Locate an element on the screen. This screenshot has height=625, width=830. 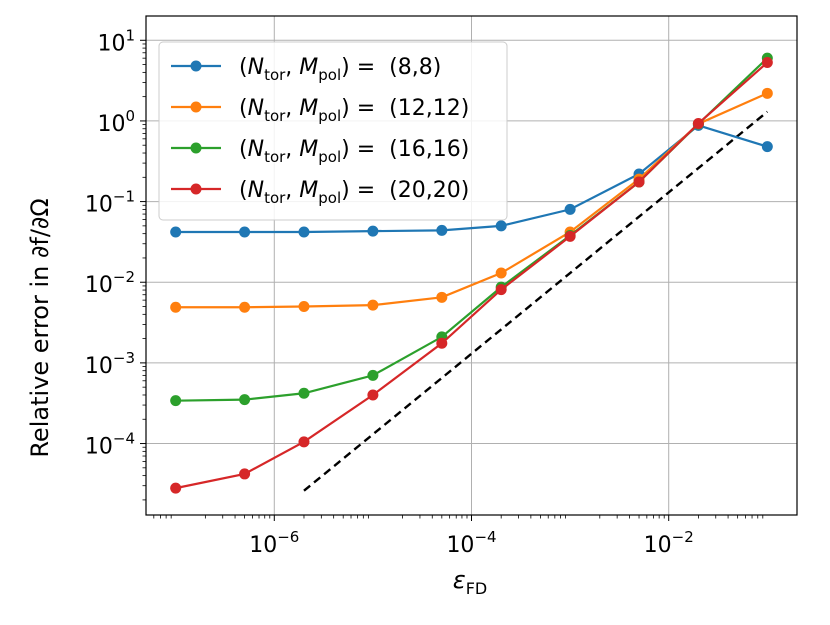
x-axis-label: εFD is located at coordinates (470, 582).